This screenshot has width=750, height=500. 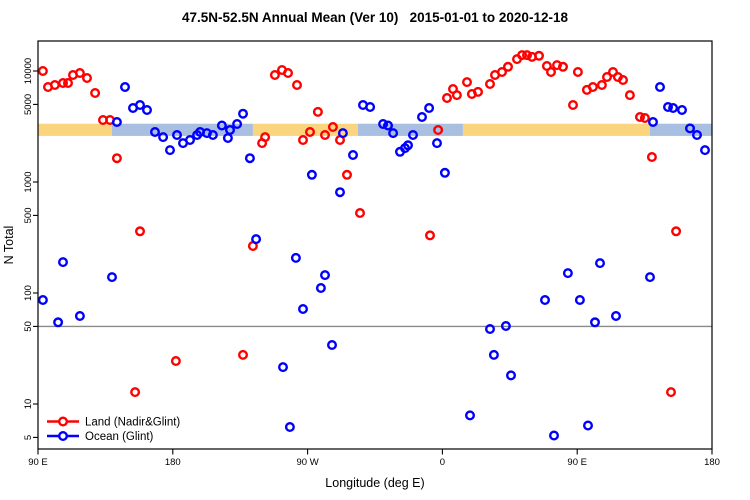 I want to click on legend: Land (Nadir&Glint) Ocean (Glint), so click(x=113, y=430).